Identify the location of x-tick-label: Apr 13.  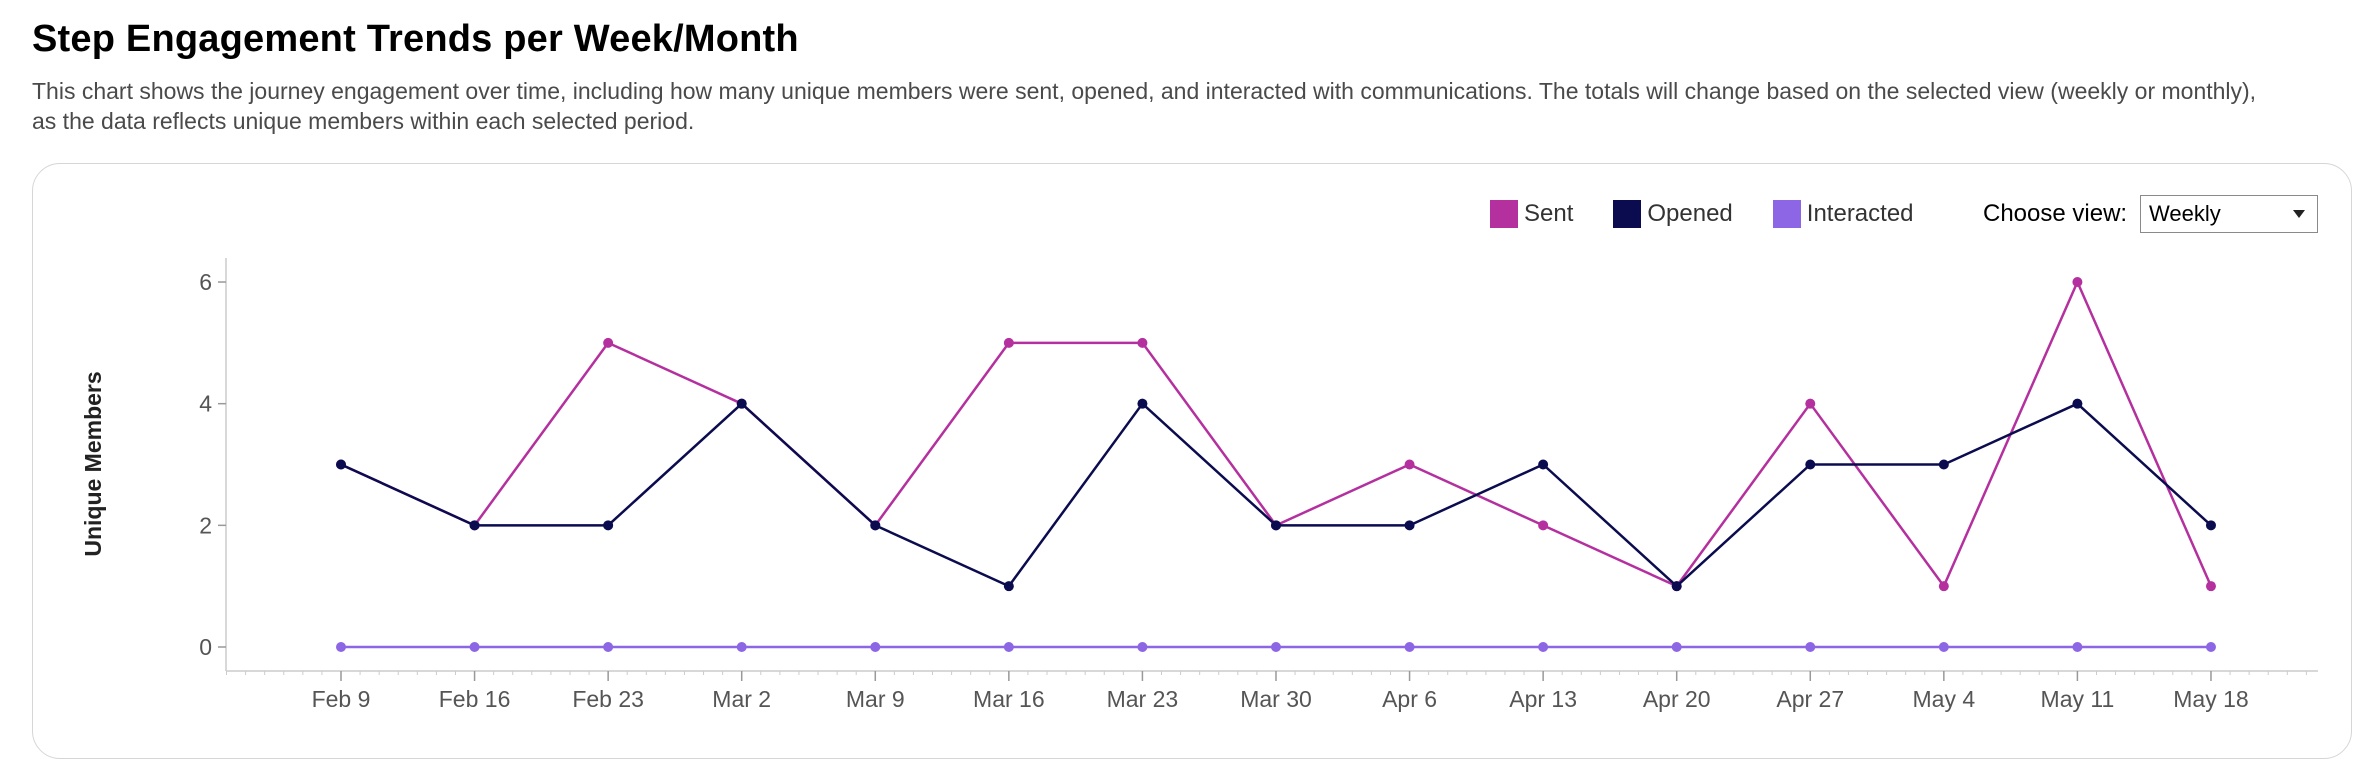
(1543, 699).